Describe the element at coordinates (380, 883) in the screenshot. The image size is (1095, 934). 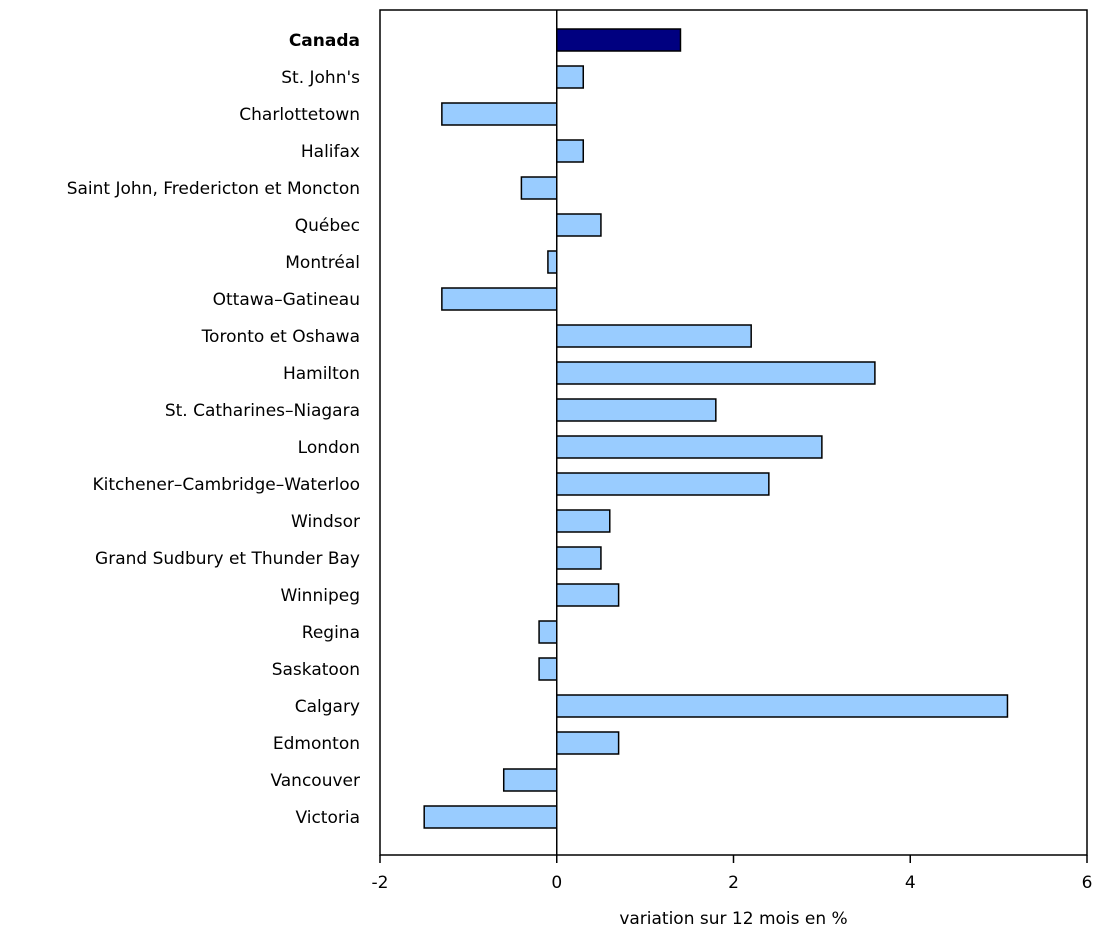
I see `x-tick-label-0: -2` at that location.